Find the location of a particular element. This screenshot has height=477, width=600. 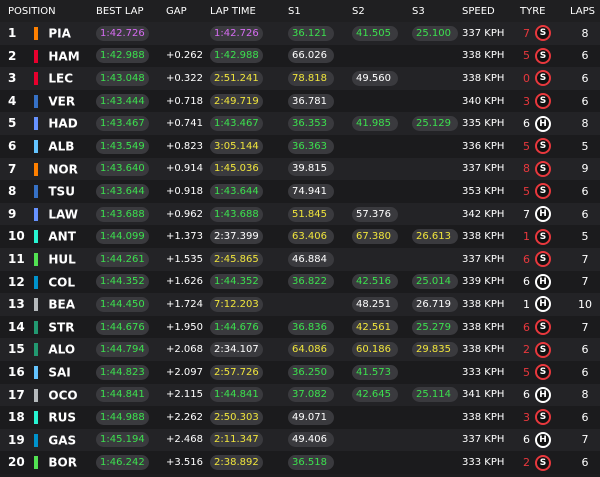

lap-value: 2:38.892 is located at coordinates (236, 463).